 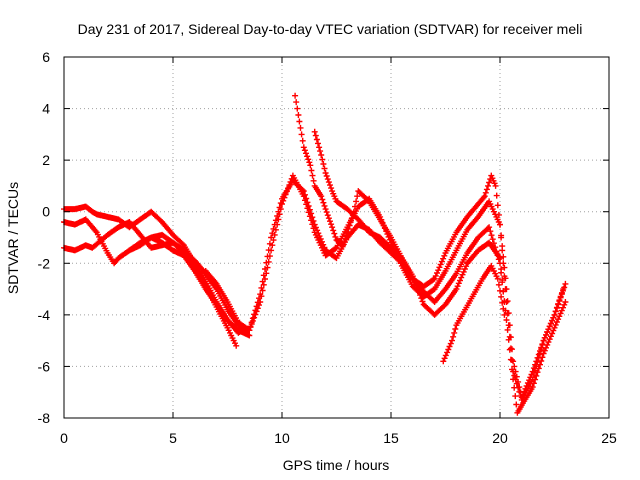 What do you see at coordinates (46, 57) in the screenshot?
I see `y-tick-label: 6` at bounding box center [46, 57].